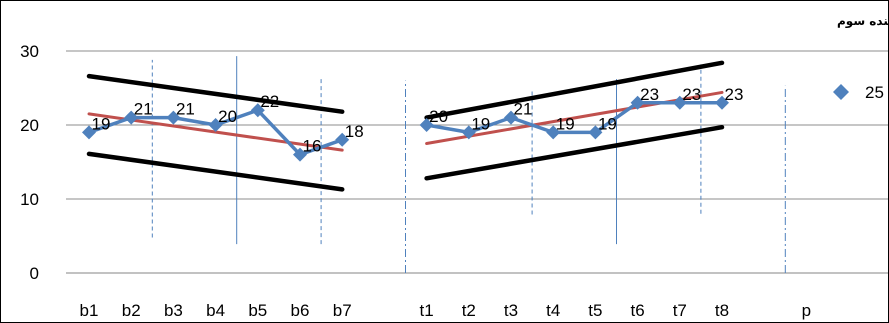  I want to click on x-tick-label: t3, so click(511, 310).